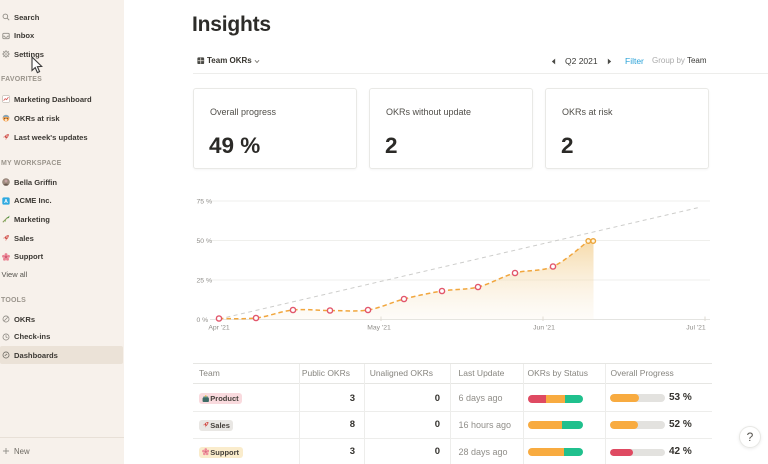 The height and width of the screenshot is (464, 768). I want to click on svg-text: Apr '21, so click(219, 328).